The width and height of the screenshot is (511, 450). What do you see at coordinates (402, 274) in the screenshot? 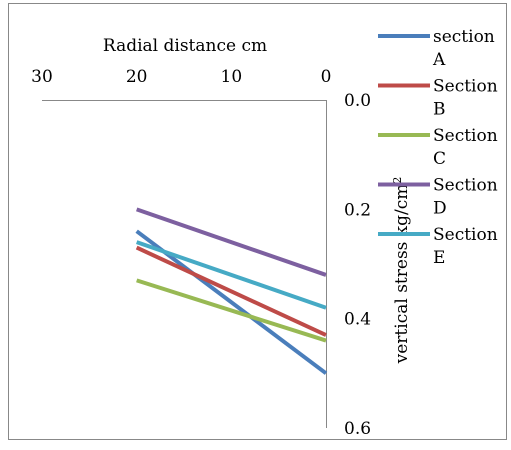
I see `y-axis-title-text: vertical stress kg/cm` at bounding box center [402, 274].